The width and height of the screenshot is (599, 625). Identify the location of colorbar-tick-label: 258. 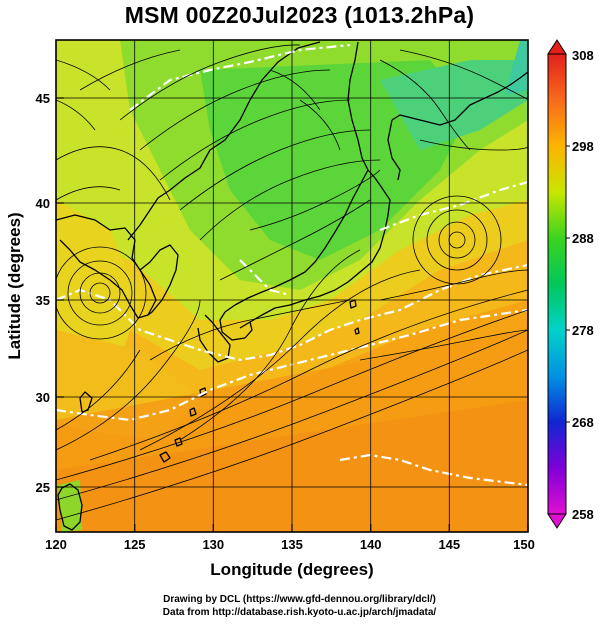
(583, 514).